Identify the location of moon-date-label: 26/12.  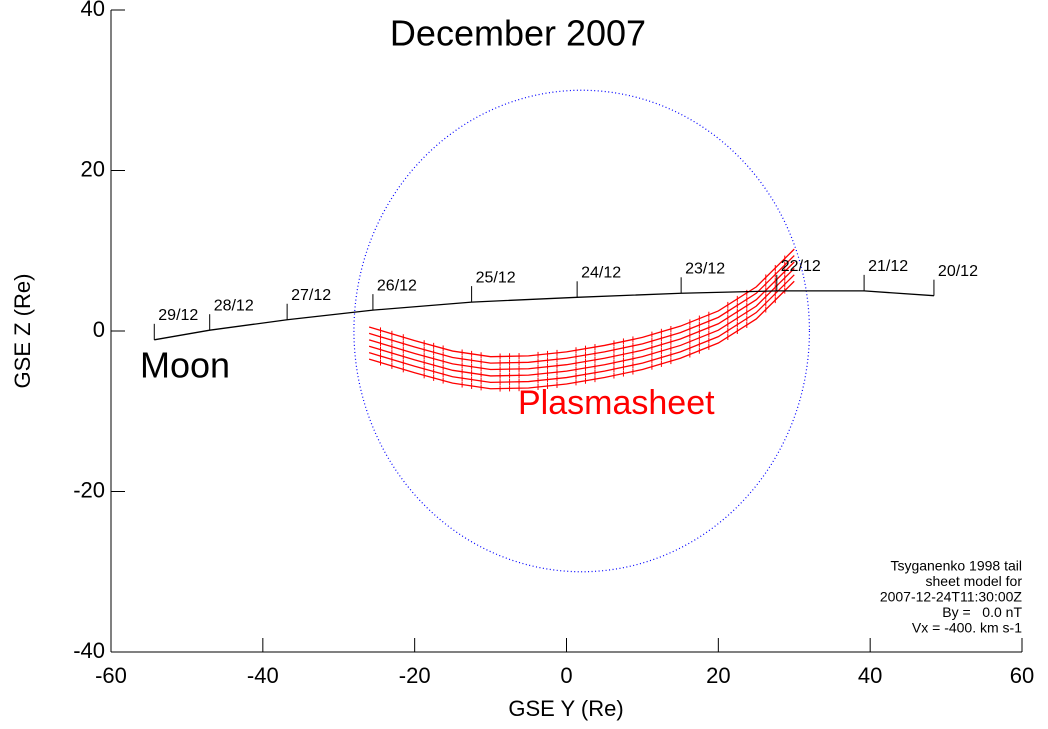
(397, 285).